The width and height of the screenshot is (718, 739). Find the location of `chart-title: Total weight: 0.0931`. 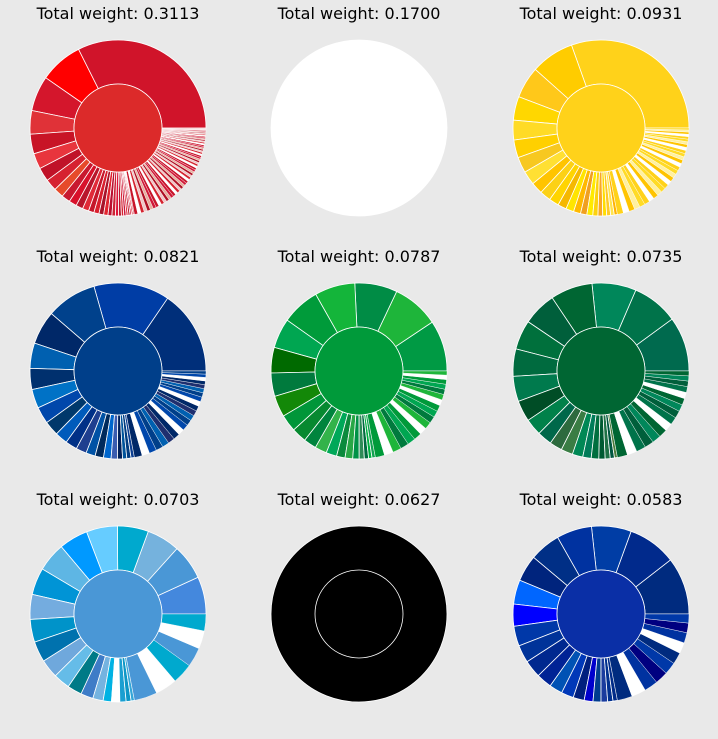

chart-title: Total weight: 0.0931 is located at coordinates (601, 13).